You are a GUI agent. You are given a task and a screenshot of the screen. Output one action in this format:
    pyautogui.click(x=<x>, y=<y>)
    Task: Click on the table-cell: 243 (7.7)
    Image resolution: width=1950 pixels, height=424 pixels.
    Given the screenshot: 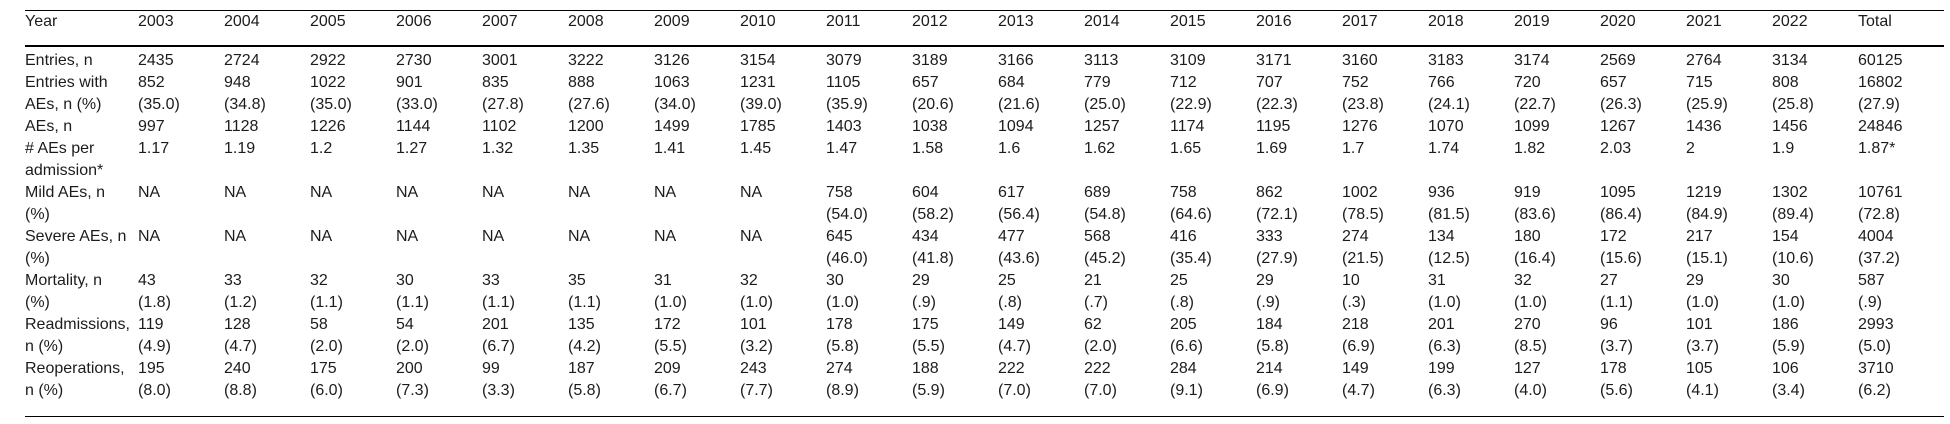 What is the action you would take?
    pyautogui.click(x=783, y=387)
    